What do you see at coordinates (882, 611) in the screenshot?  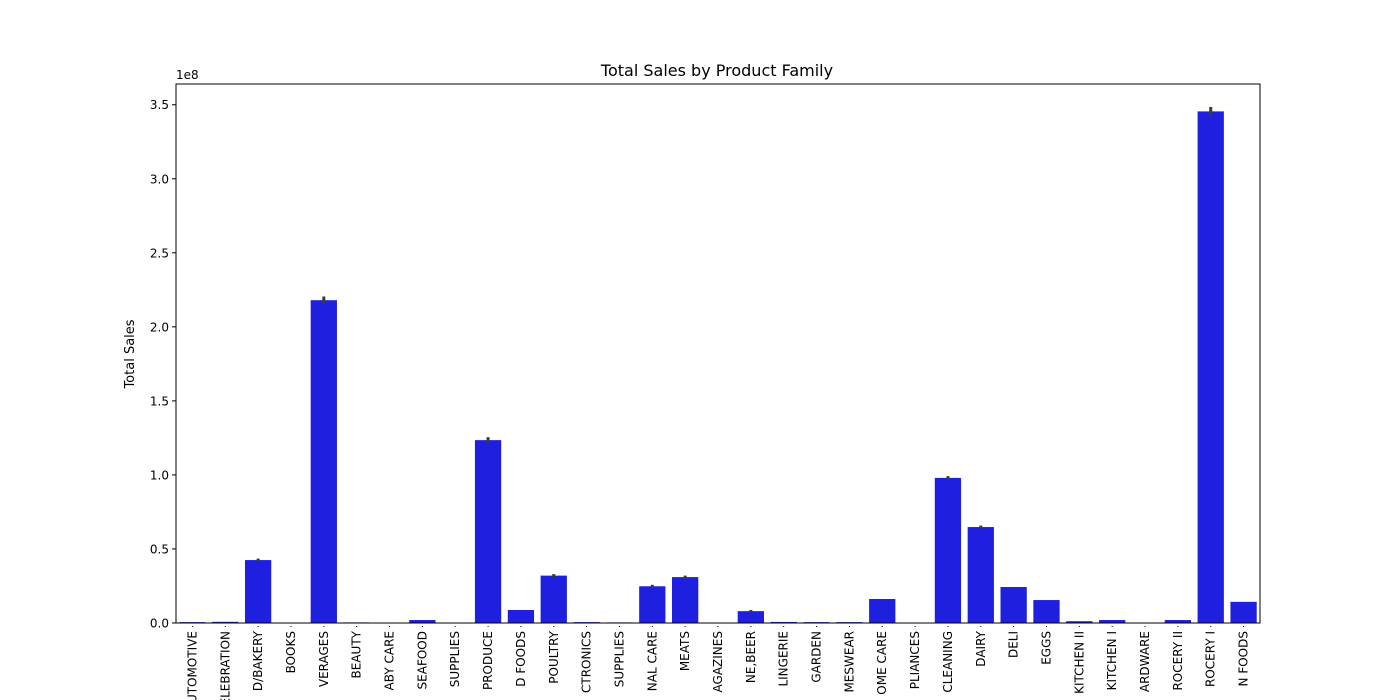 I see `bar-home-care` at bounding box center [882, 611].